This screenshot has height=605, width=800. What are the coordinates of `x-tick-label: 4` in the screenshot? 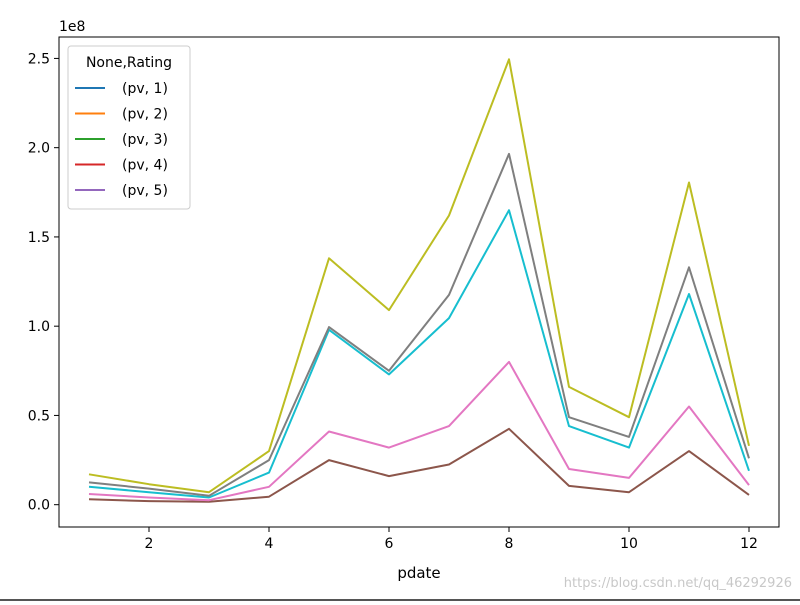 It's located at (269, 544).